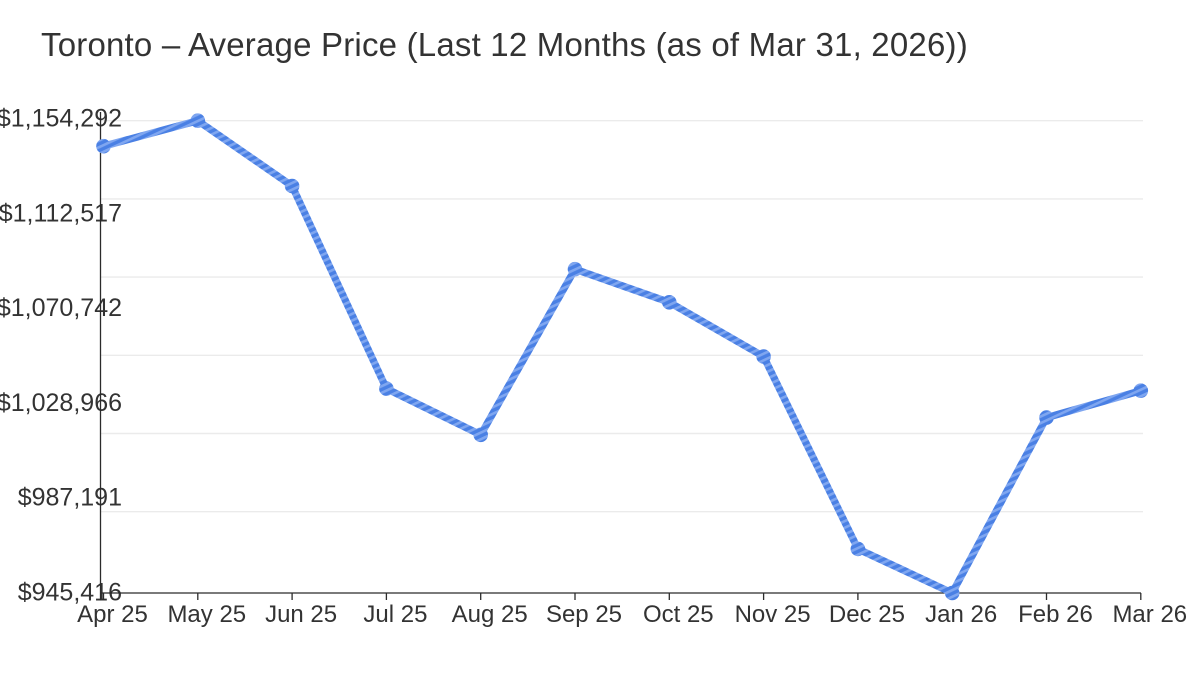 The image size is (1200, 675). What do you see at coordinates (584, 614) in the screenshot?
I see `x-axis-tick-label: Sep 25` at bounding box center [584, 614].